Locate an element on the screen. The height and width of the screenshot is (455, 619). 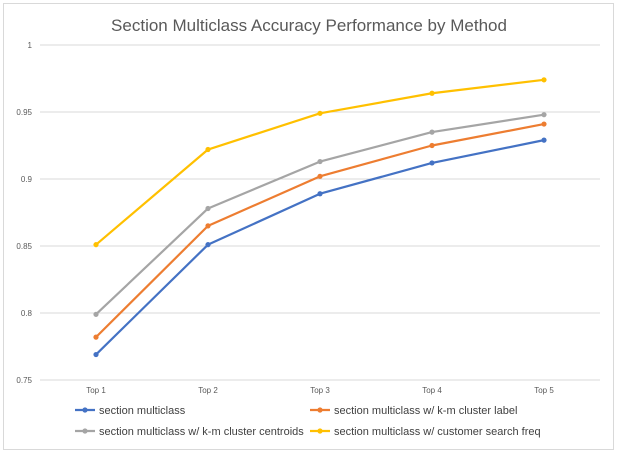
legend-item: section multiclass is located at coordinates (130, 411).